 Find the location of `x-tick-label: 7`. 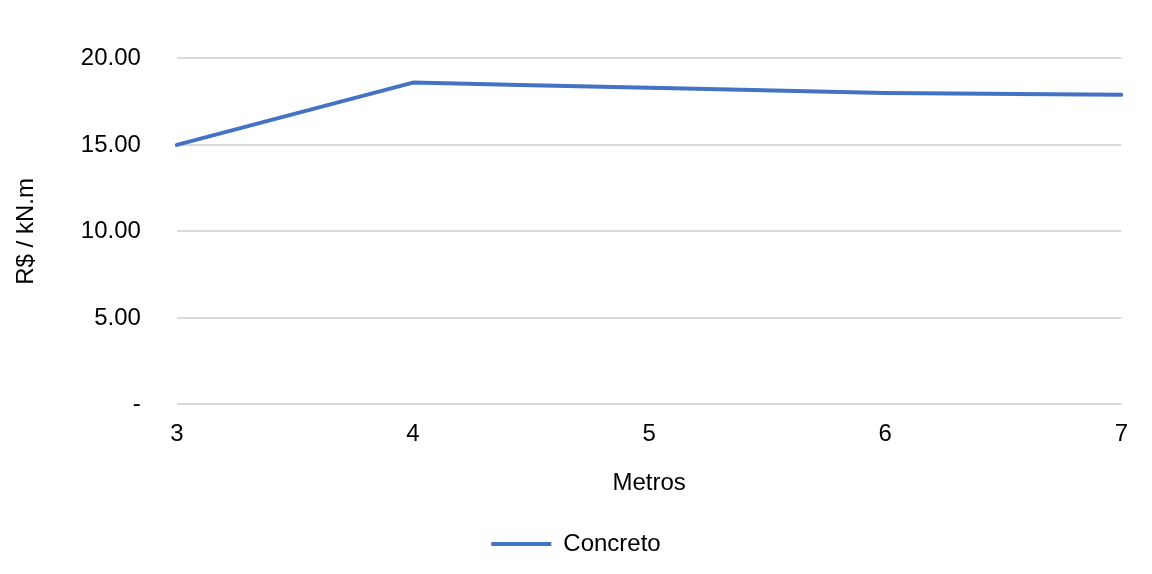

x-tick-label: 7 is located at coordinates (1121, 433).